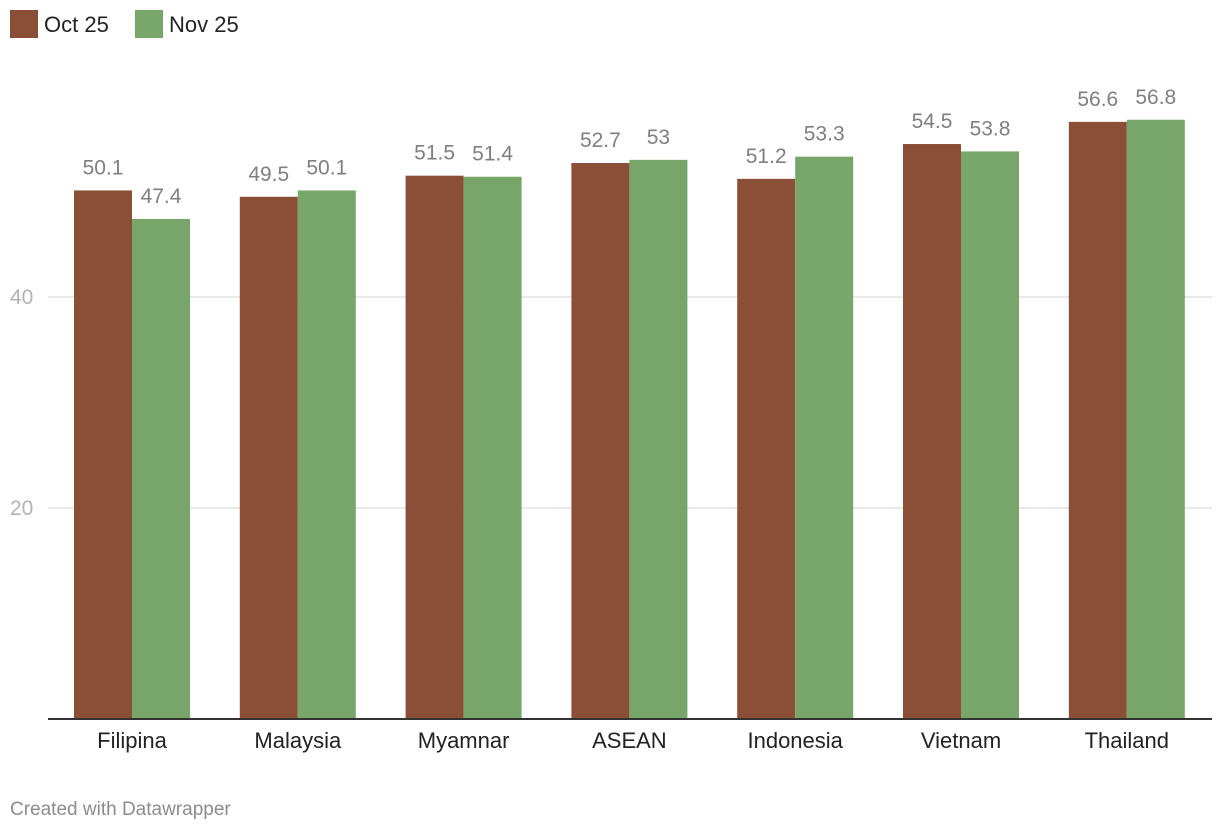  What do you see at coordinates (103, 454) in the screenshot?
I see `bar-filipina-oct` at bounding box center [103, 454].